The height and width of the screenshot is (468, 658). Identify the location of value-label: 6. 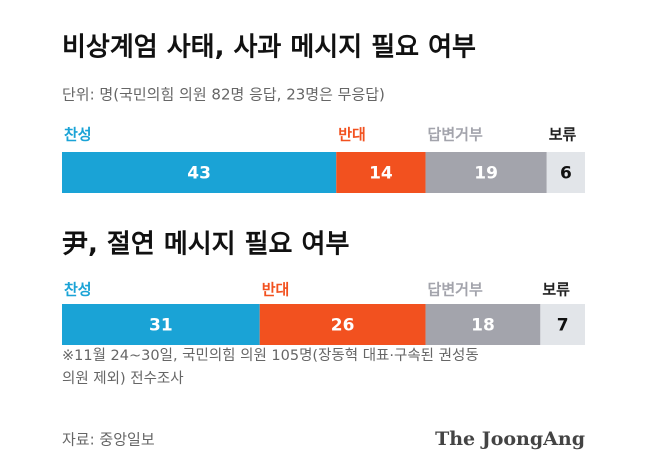
(566, 174).